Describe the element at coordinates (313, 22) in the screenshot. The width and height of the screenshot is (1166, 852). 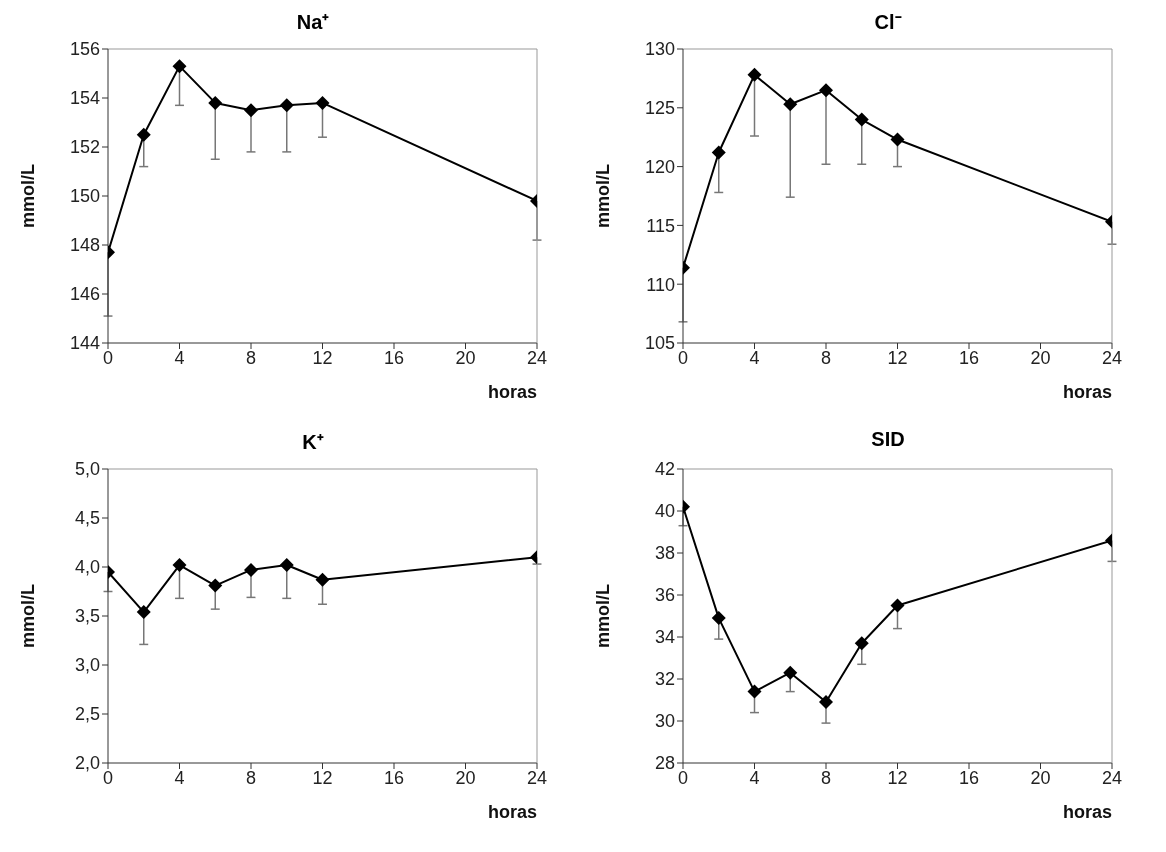
I see `chart-title: Na⁺` at that location.